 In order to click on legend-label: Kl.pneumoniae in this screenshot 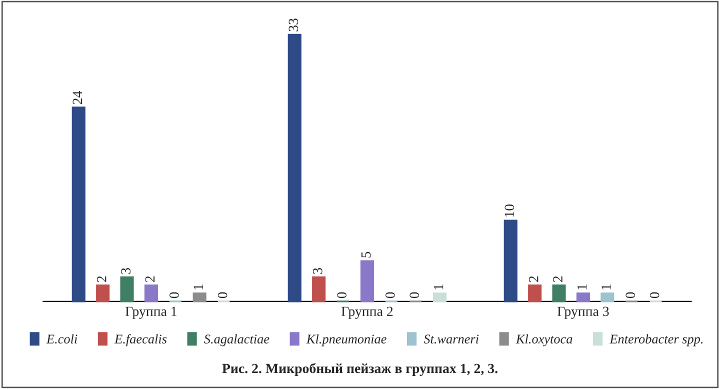, I will do `click(346, 340)`.